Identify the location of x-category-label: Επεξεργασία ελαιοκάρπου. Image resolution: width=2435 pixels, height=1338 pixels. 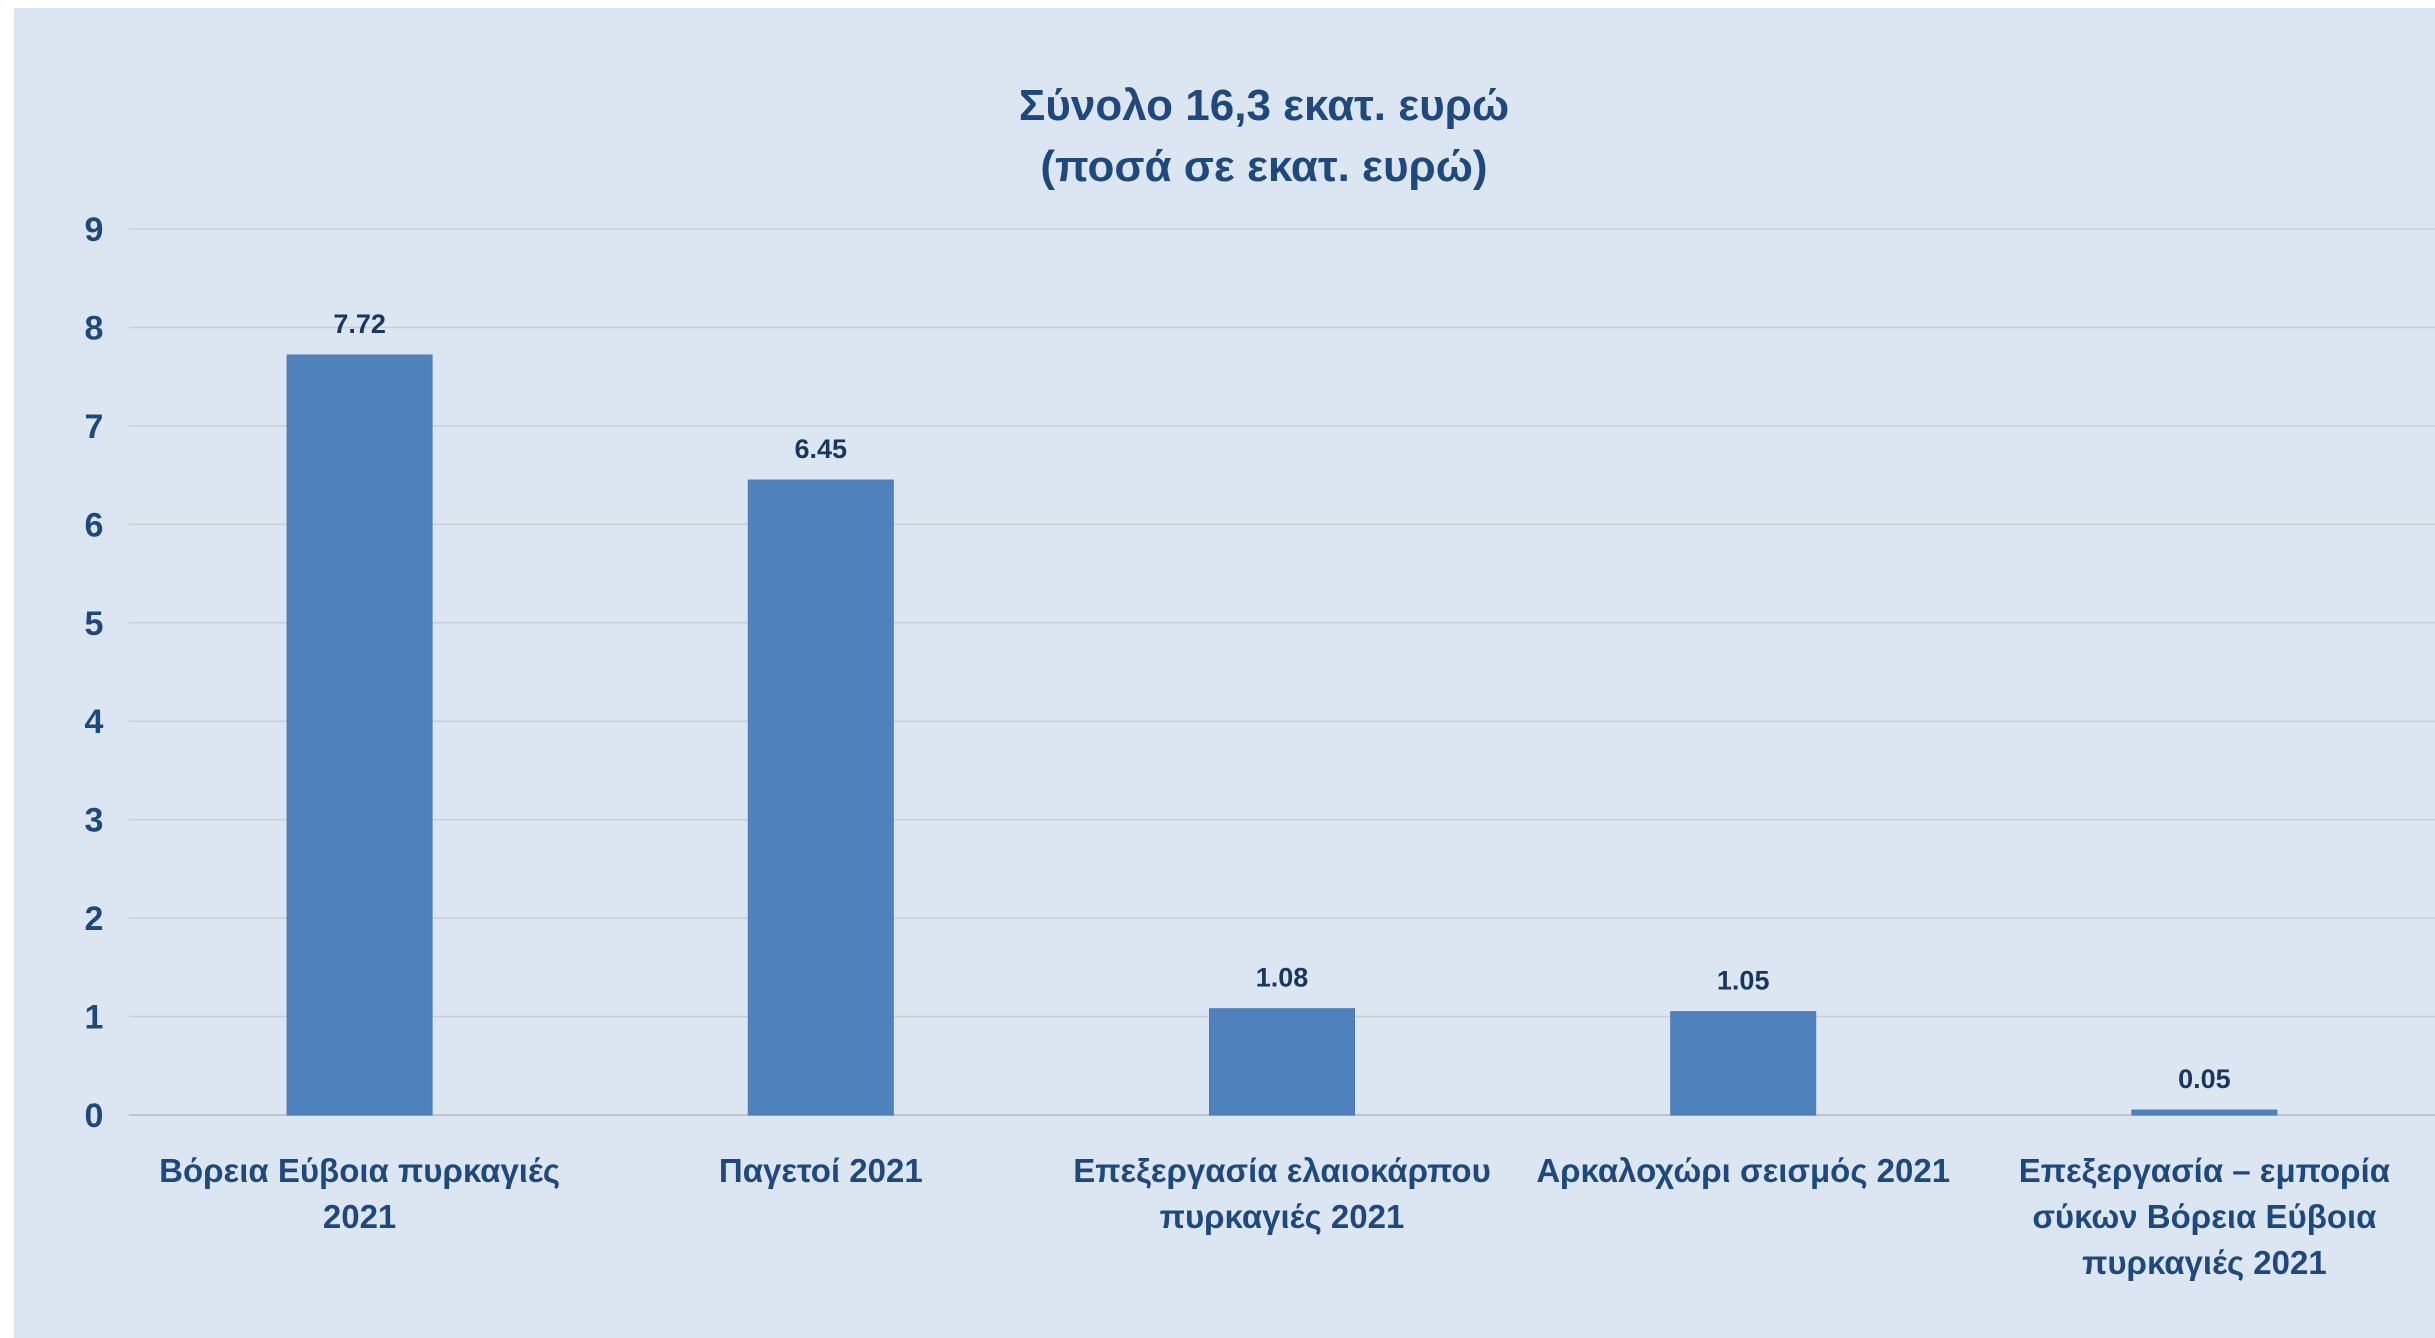
(1282, 1170).